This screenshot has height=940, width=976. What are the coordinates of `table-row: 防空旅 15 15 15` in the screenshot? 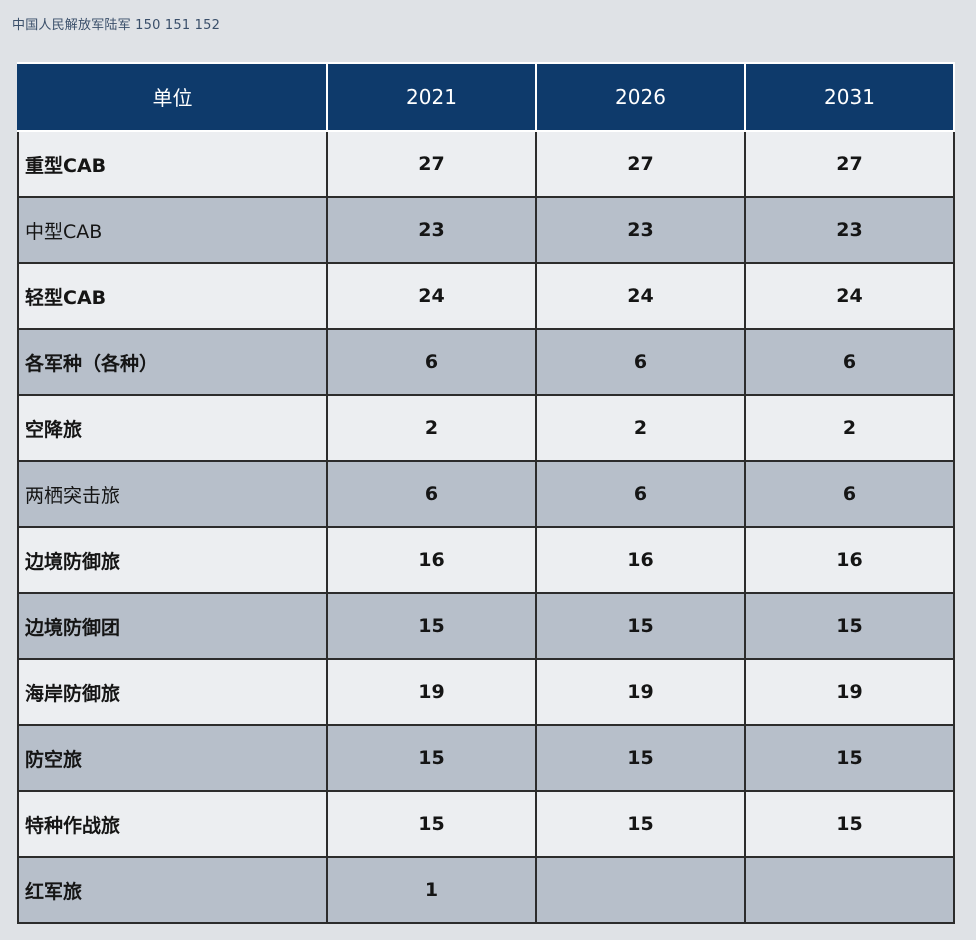 It's located at (486, 758).